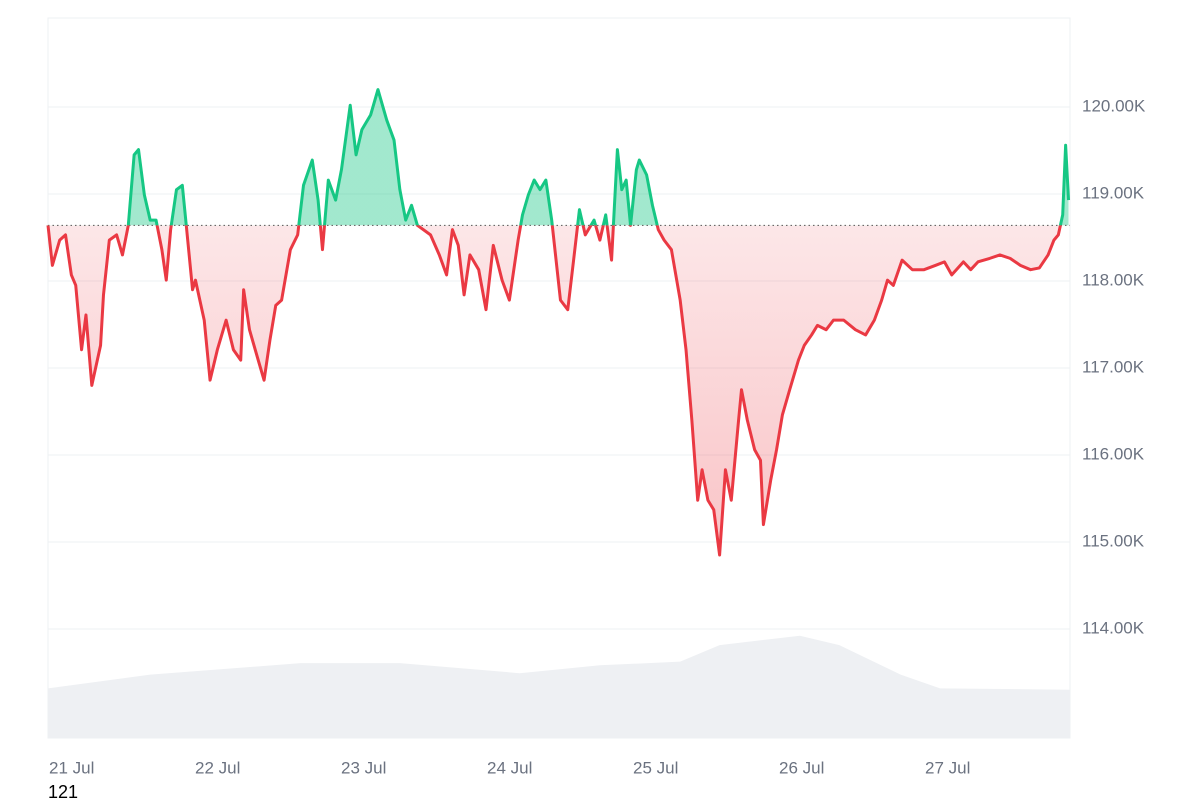 This screenshot has height=800, width=1200. What do you see at coordinates (509, 767) in the screenshot?
I see `x-tick-label: 24 Jul` at bounding box center [509, 767].